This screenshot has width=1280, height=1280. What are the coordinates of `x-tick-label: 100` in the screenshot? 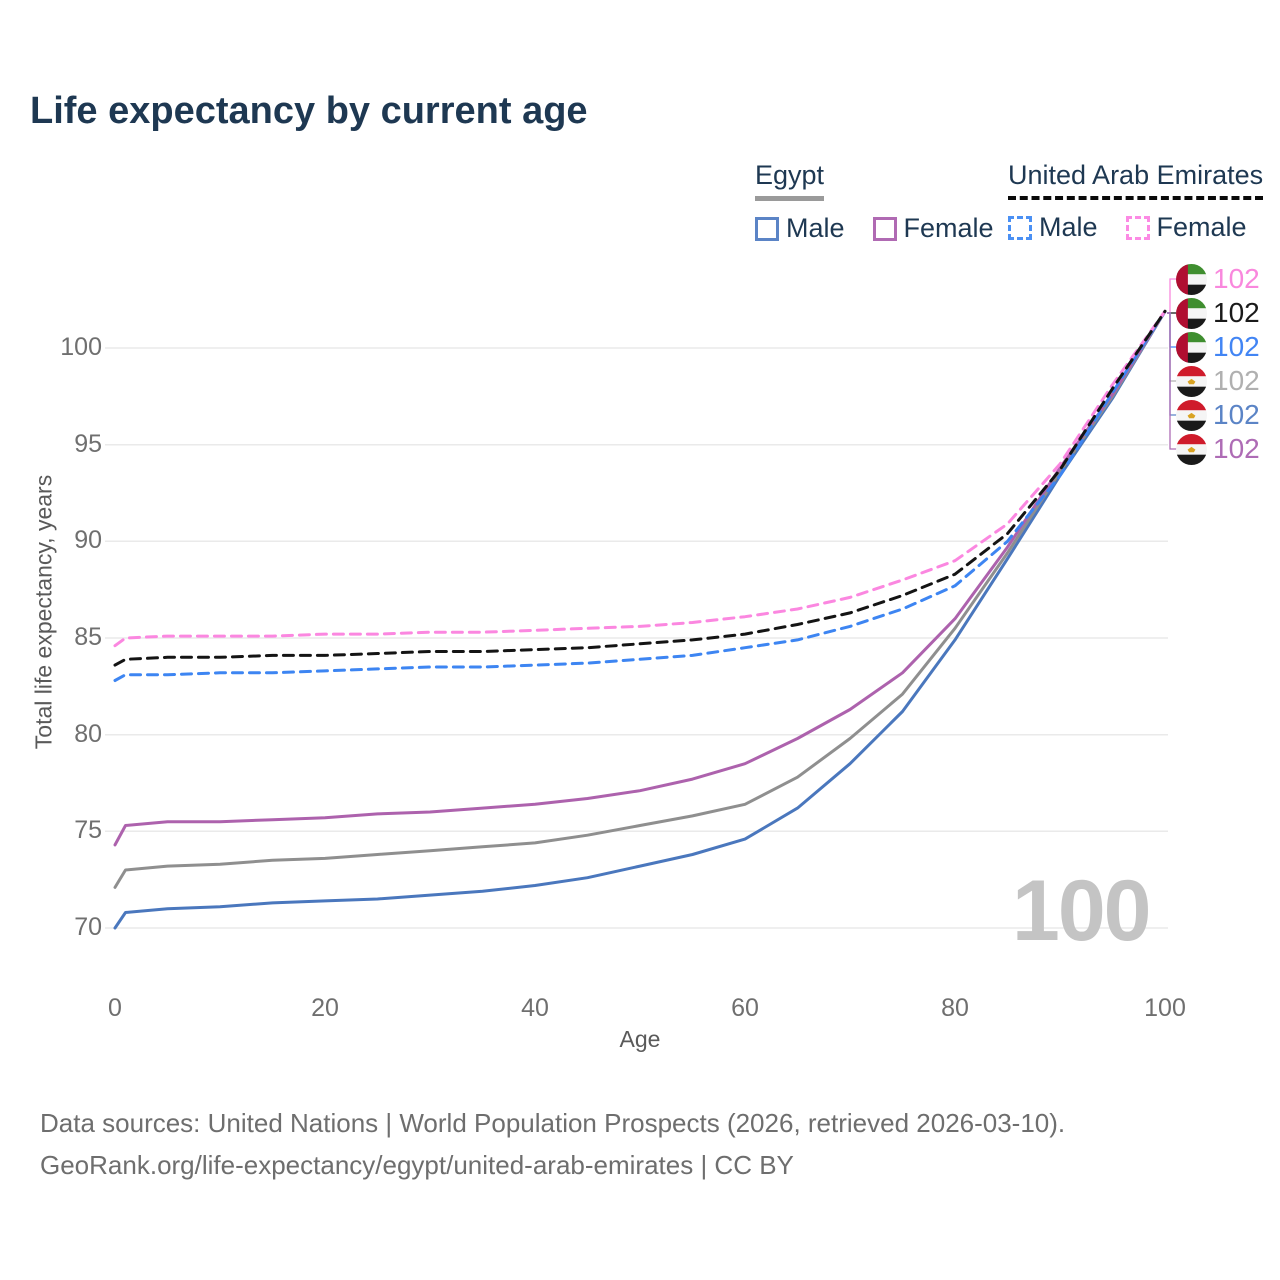 It's located at (1165, 1008).